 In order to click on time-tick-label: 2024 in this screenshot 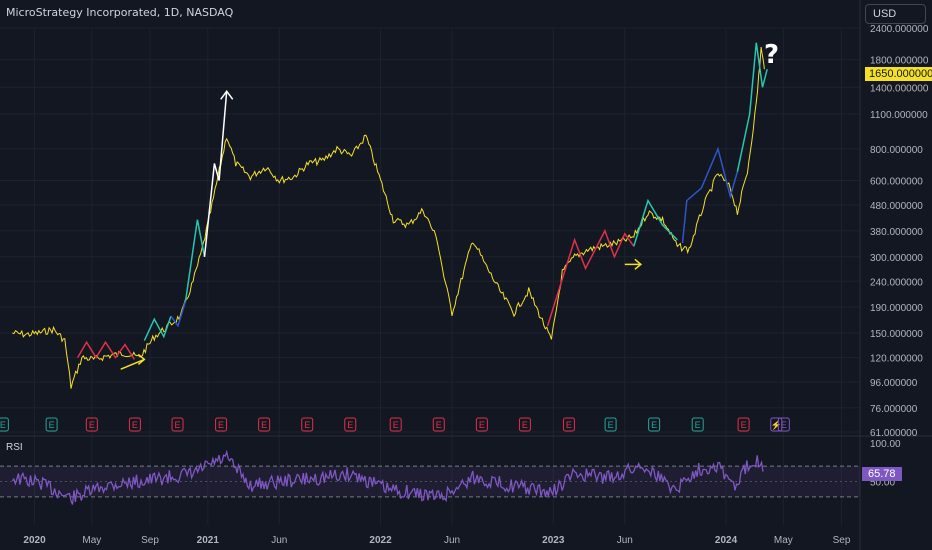, I will do `click(726, 540)`.